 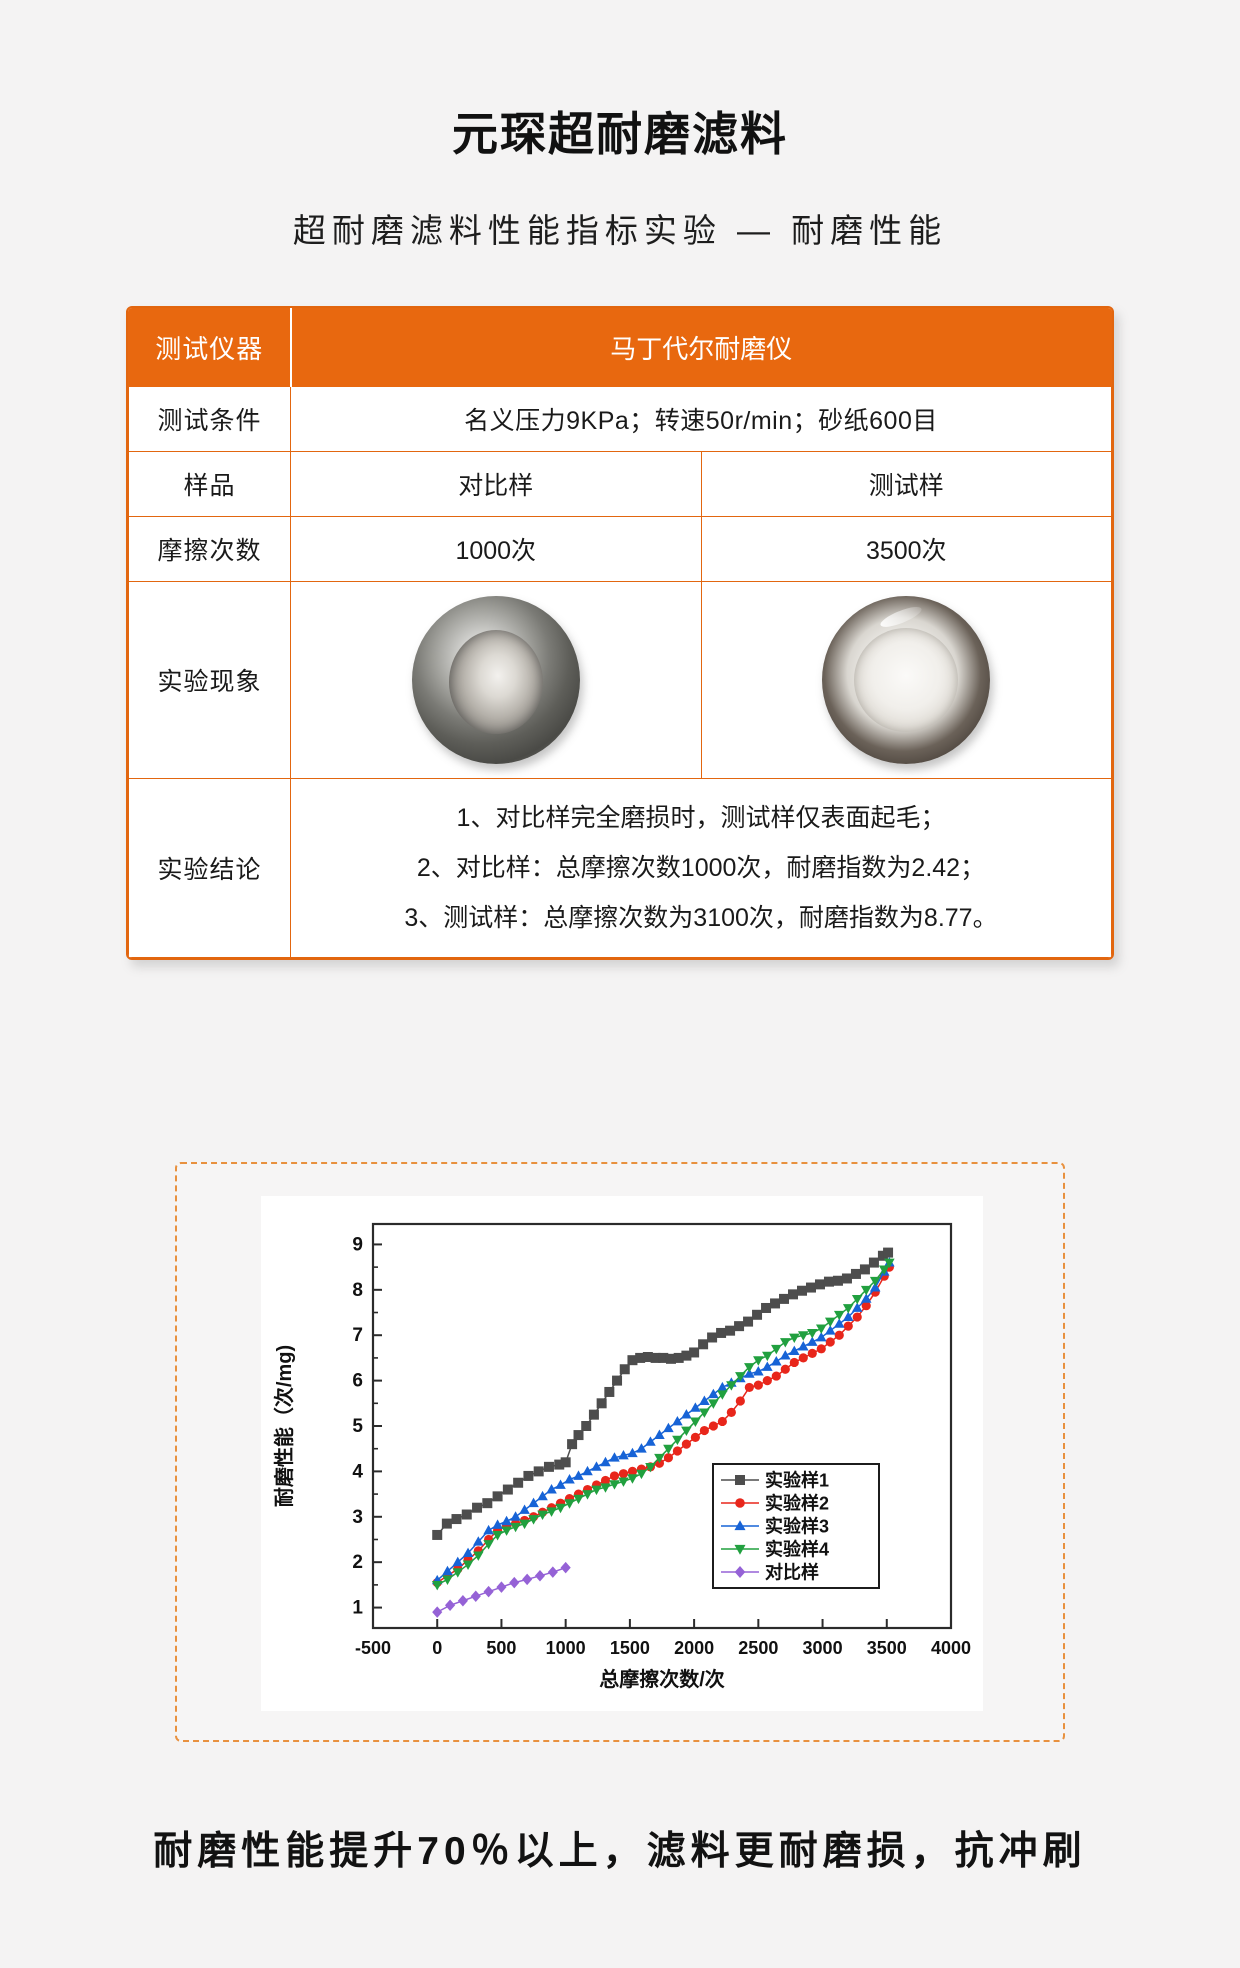 What do you see at coordinates (620, 134) in the screenshot?
I see `page-title: 元琛超耐磨滤料` at bounding box center [620, 134].